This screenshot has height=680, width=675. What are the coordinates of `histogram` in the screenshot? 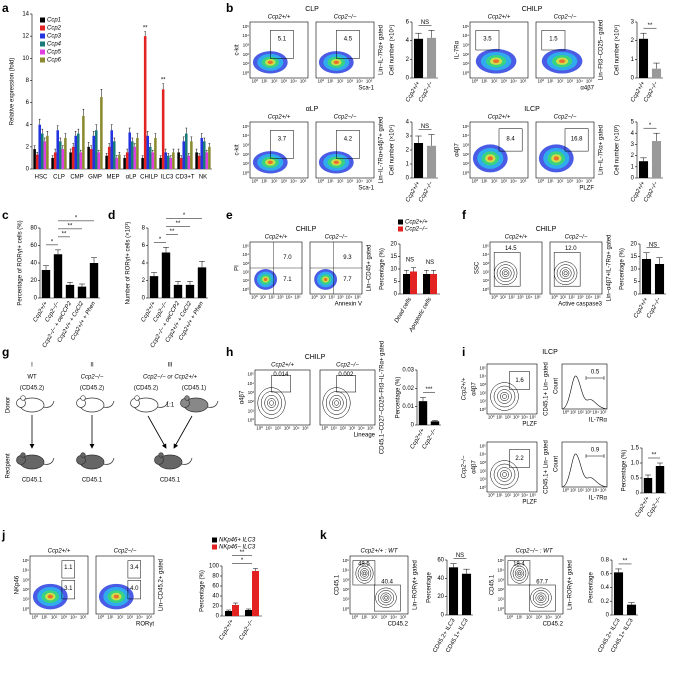 It's located at (584, 392).